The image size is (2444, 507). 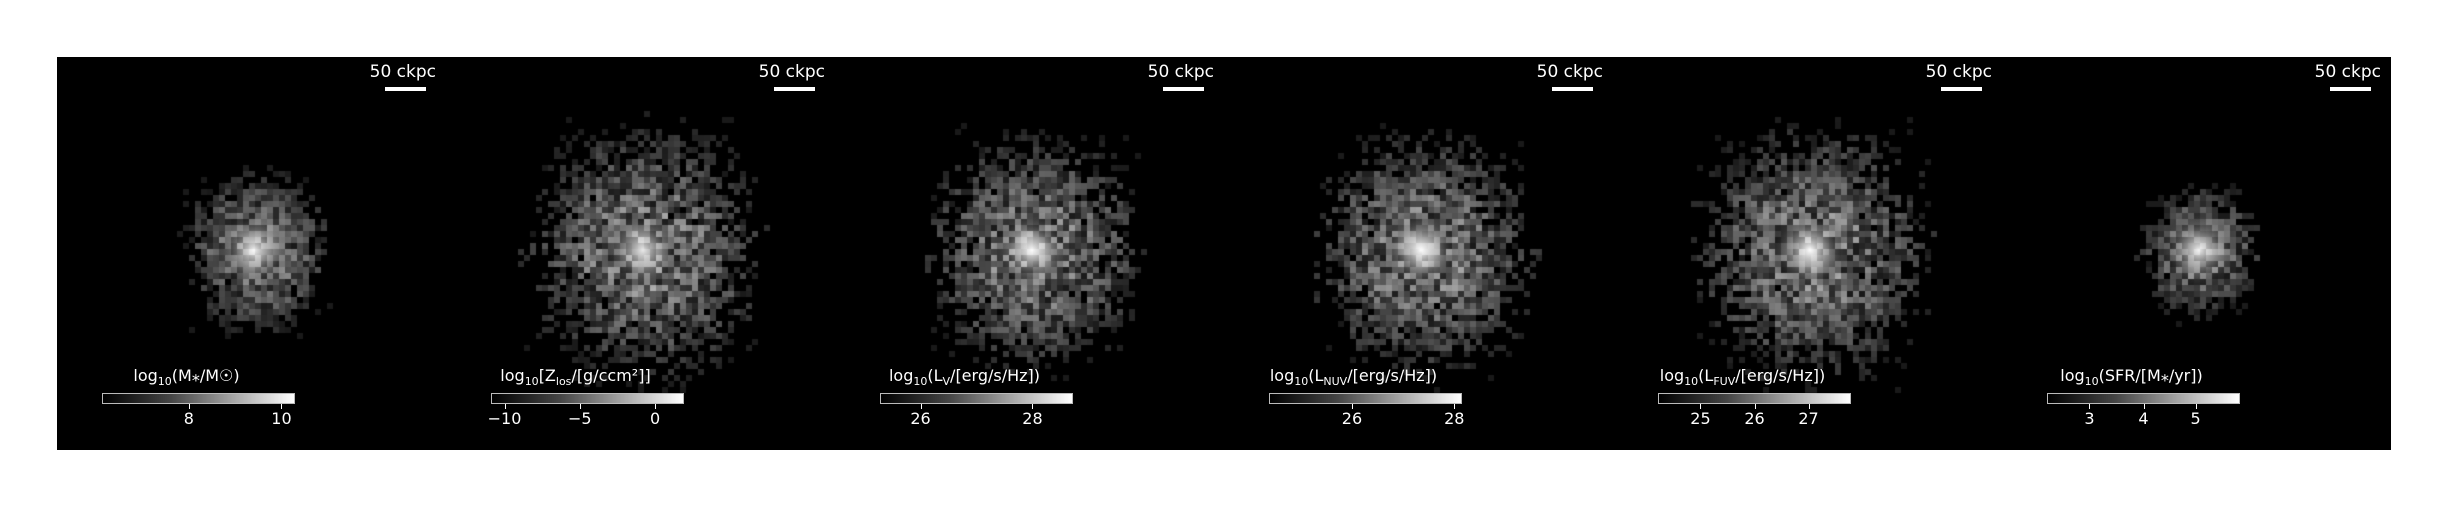 I want to click on colorbar-tick-label: 3, so click(x=2089, y=418).